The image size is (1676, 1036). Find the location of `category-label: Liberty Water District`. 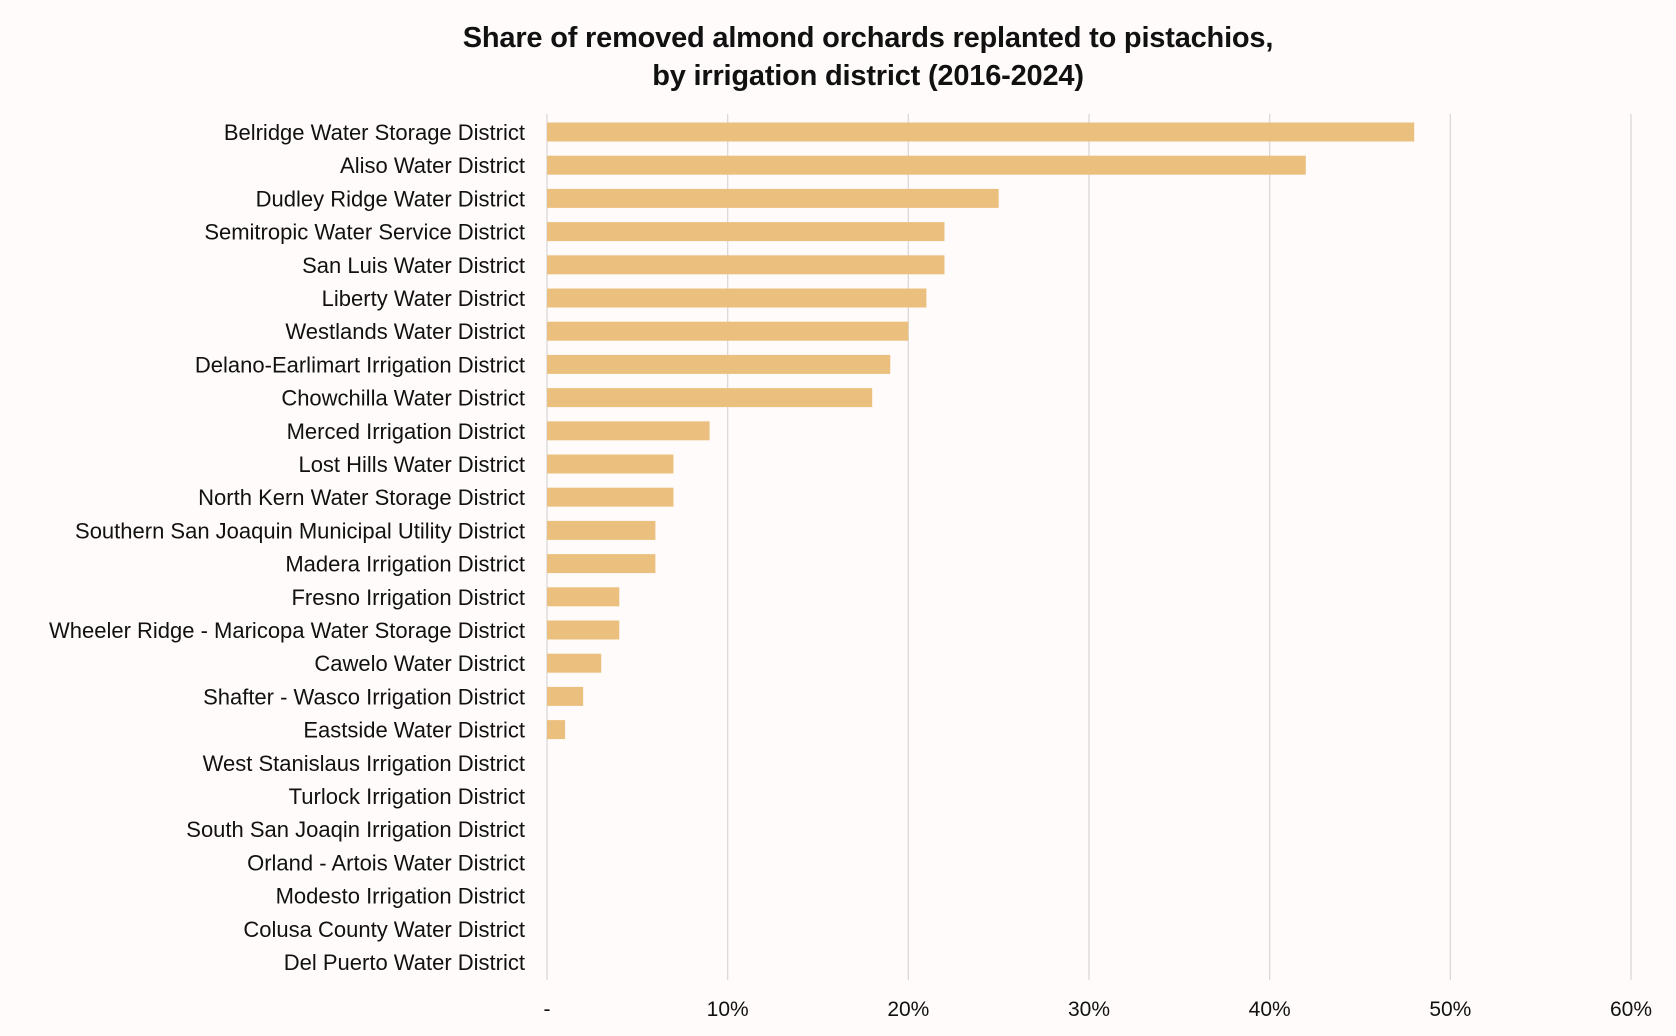

category-label: Liberty Water District is located at coordinates (423, 298).